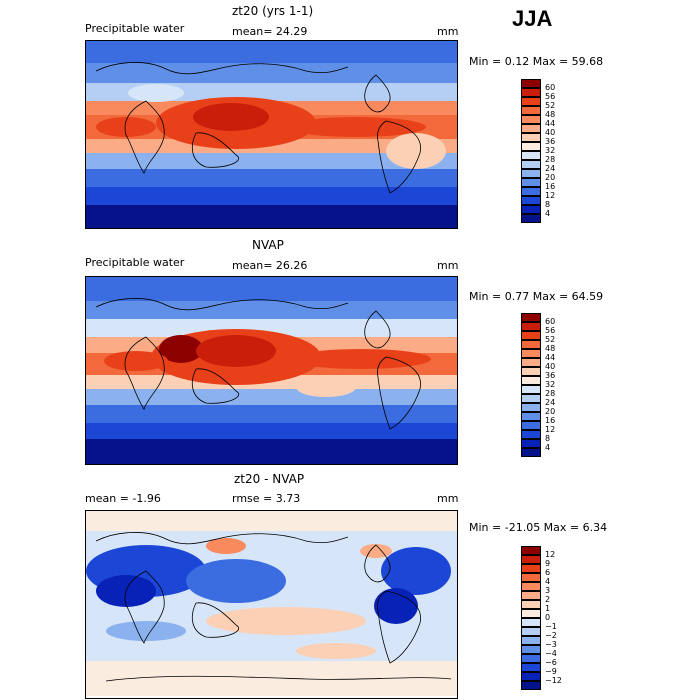  What do you see at coordinates (550, 554) in the screenshot?
I see `panel3-colorbar-tick: 12` at bounding box center [550, 554].